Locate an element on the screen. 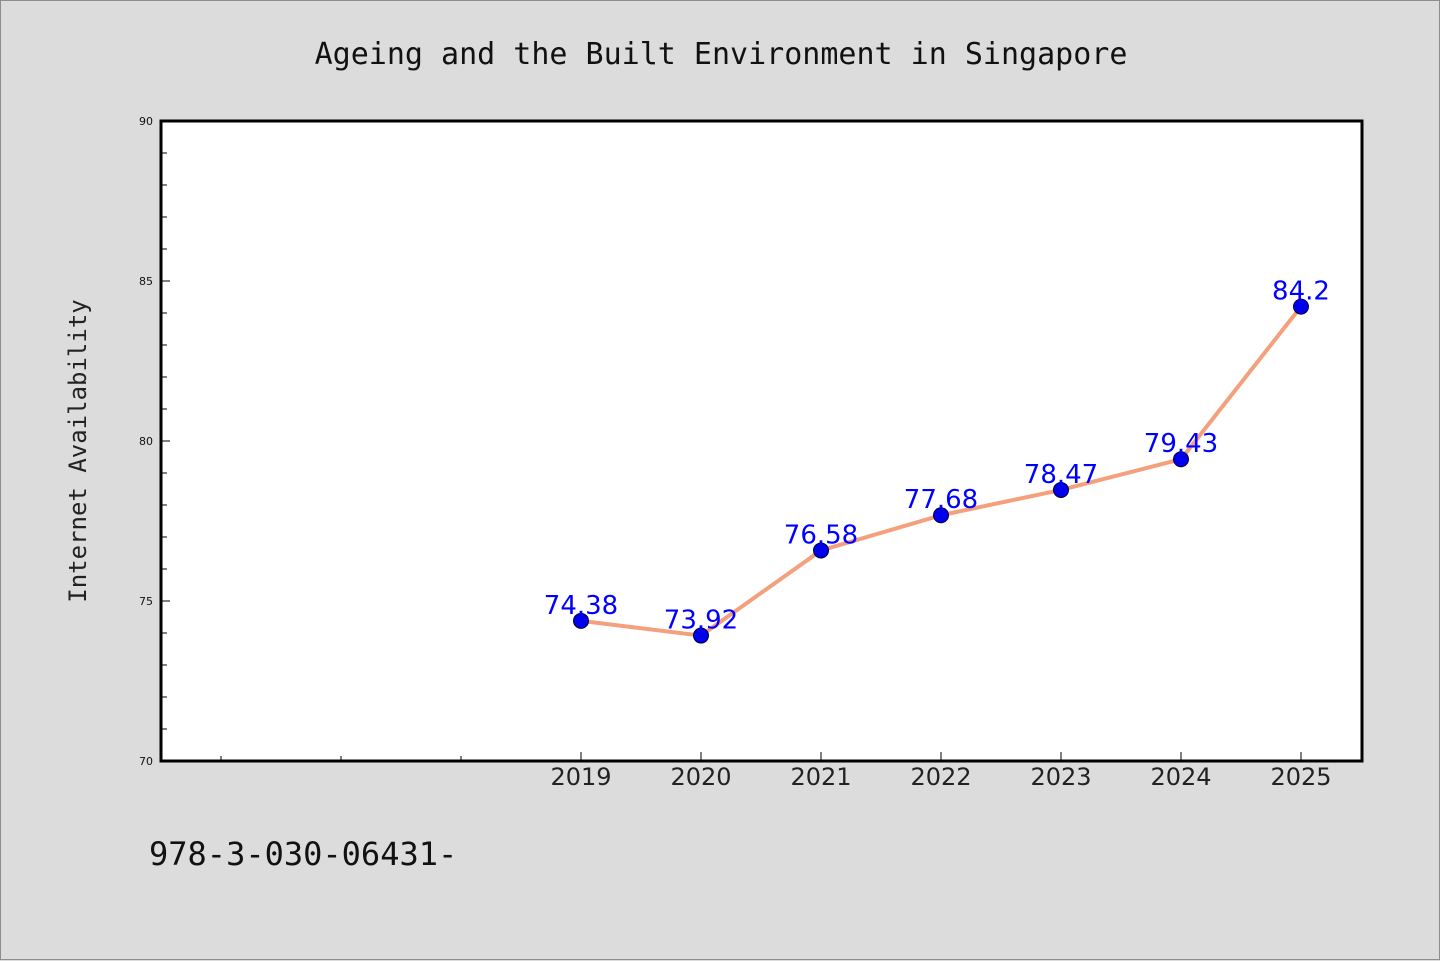  y-tick-label: 90 is located at coordinates (146, 121).